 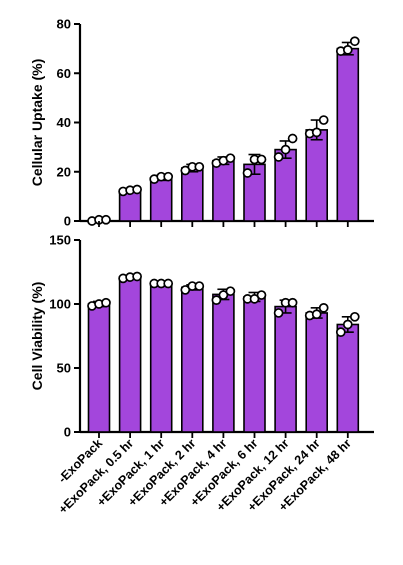 I want to click on y-tick-label: 40, so click(x=64, y=122).